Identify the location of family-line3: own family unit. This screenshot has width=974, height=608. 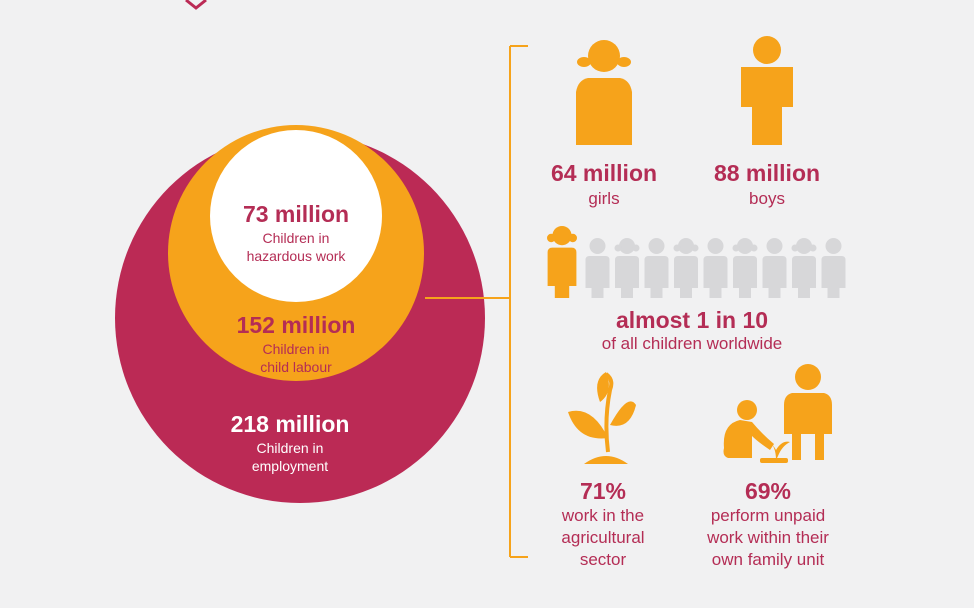
(768, 559).